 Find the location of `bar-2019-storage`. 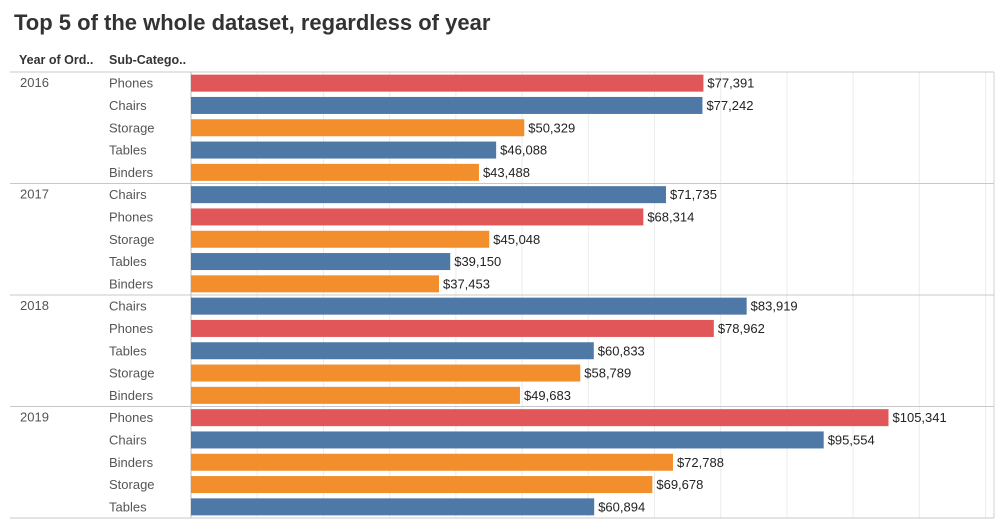

bar-2019-storage is located at coordinates (422, 485).